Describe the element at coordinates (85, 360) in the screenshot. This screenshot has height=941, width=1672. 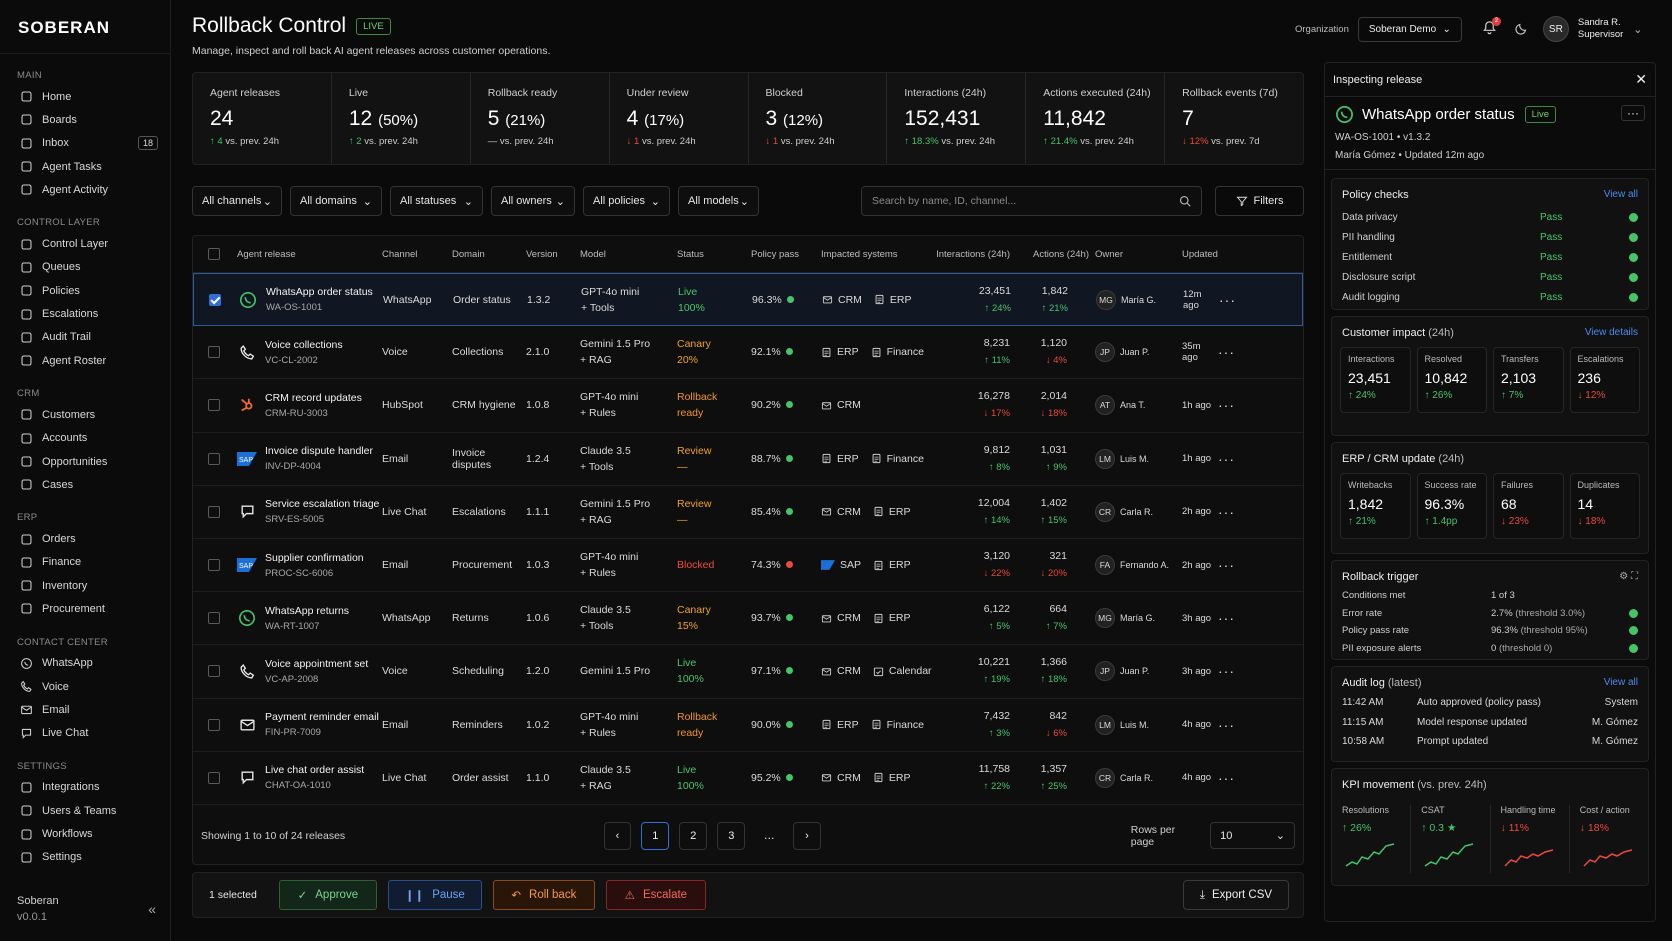
I see `sidebar-item-agent-roster: Agent Roster` at that location.